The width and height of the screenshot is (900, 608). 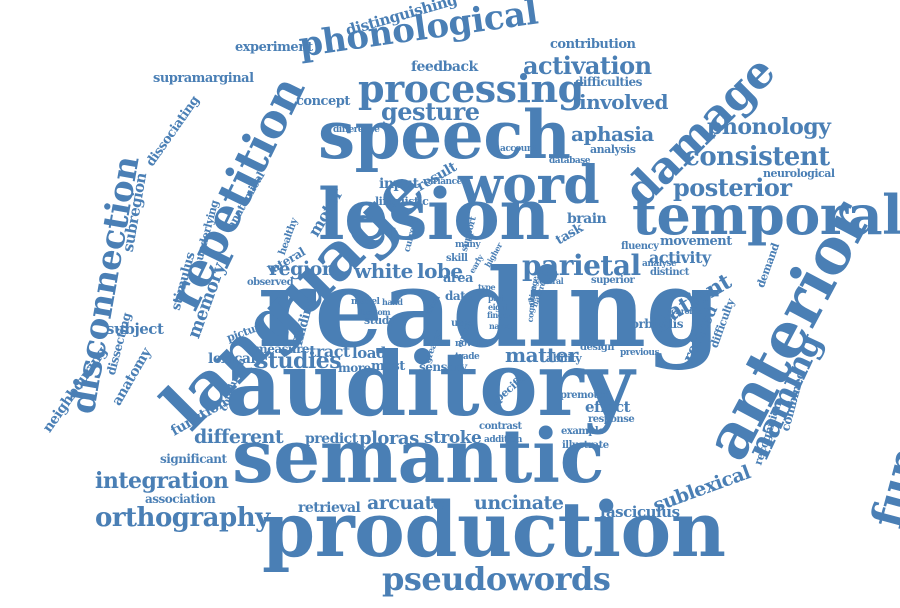 I want to click on word-orbitalis: orbitalis, so click(x=657, y=324).